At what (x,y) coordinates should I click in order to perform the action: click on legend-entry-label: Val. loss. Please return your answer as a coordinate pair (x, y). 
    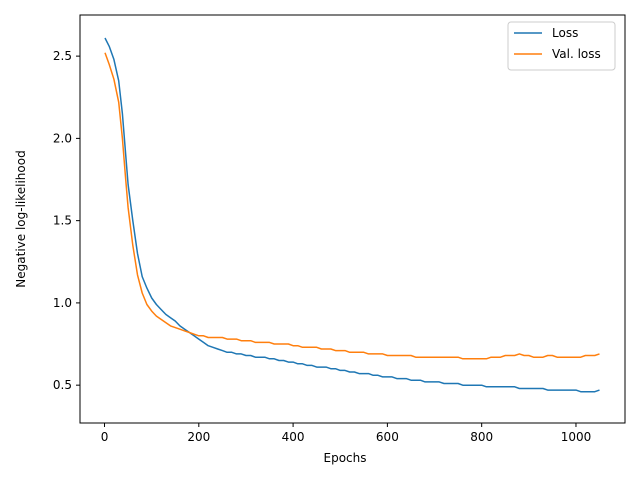
    Looking at the image, I should click on (576, 54).